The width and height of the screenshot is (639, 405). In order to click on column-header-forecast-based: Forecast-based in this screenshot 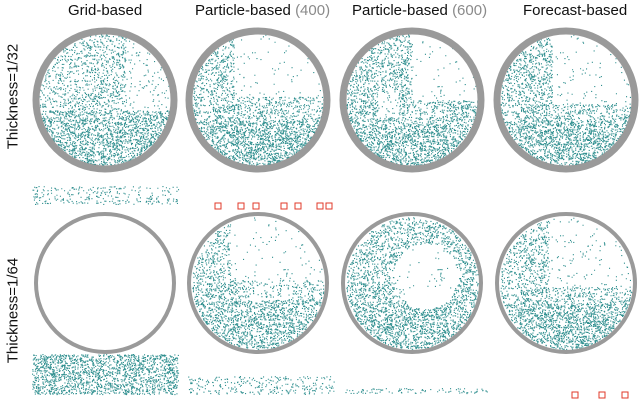, I will do `click(575, 10)`.